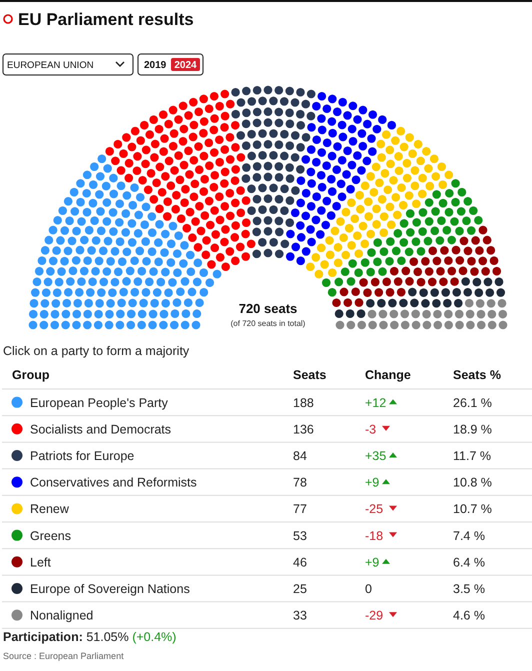 The width and height of the screenshot is (532, 671). What do you see at coordinates (268, 323) in the screenshot?
I see `text: (of 720 seats in total)` at bounding box center [268, 323].